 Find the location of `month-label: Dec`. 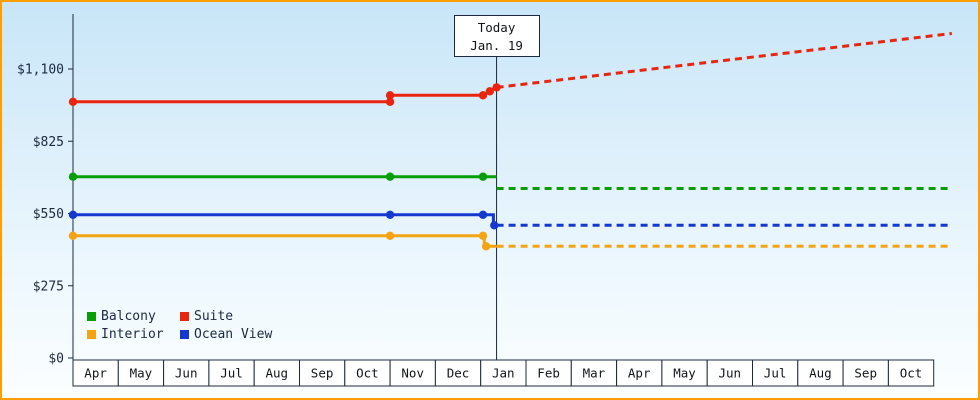

month-label: Dec is located at coordinates (458, 373).